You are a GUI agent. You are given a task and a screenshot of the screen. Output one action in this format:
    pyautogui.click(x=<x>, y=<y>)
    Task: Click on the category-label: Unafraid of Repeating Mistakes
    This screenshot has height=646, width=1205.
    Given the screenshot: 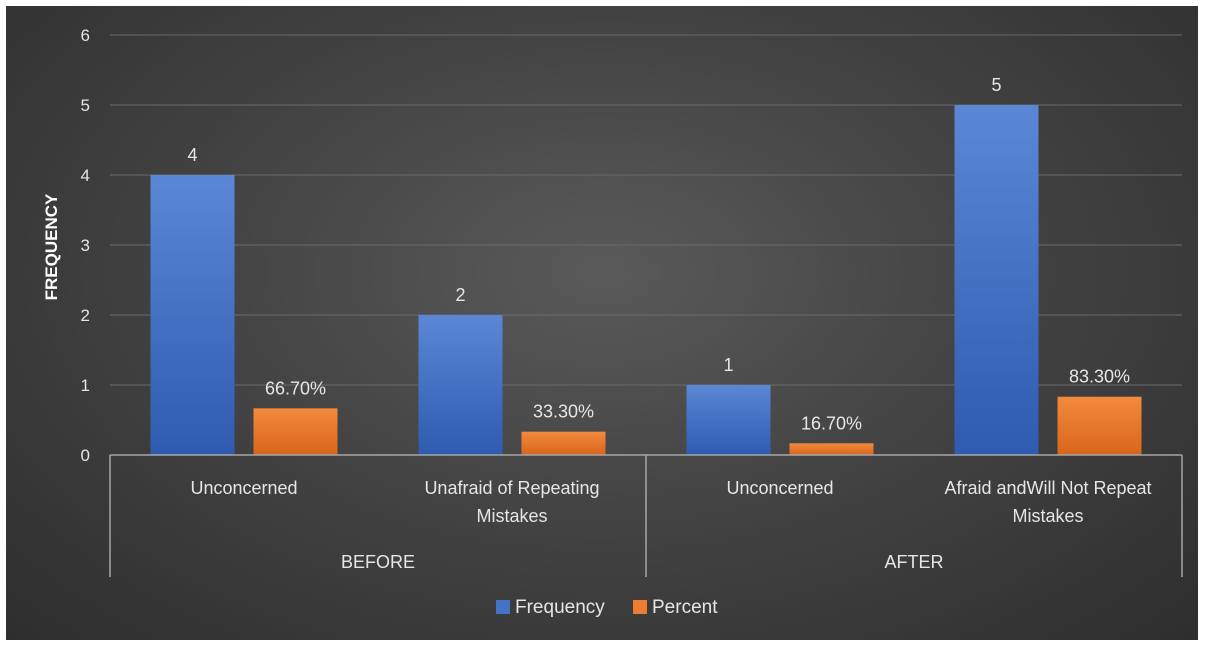 What is the action you would take?
    pyautogui.click(x=511, y=502)
    